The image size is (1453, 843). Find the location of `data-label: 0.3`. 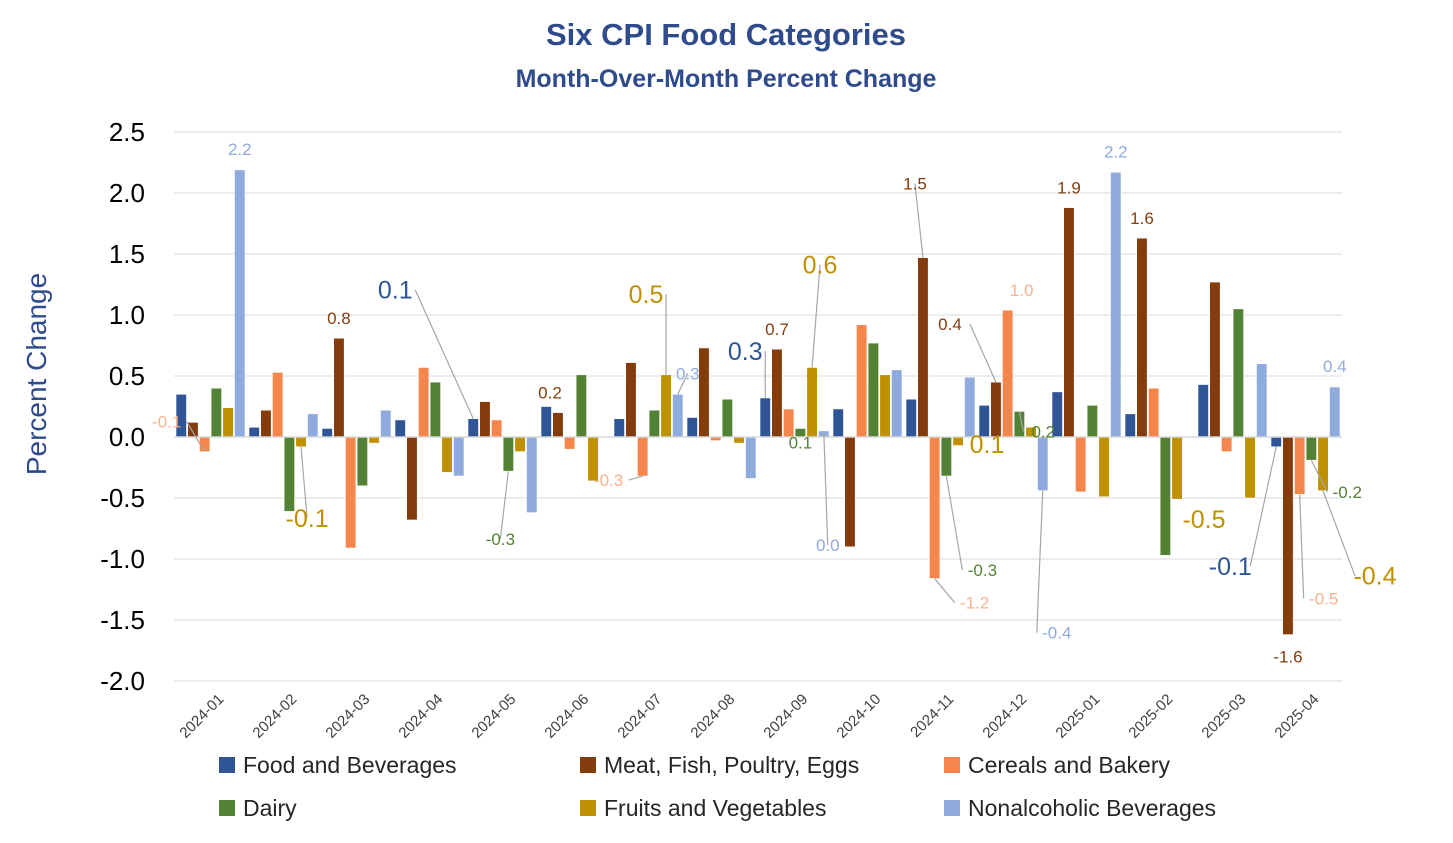

data-label: 0.3 is located at coordinates (745, 352).